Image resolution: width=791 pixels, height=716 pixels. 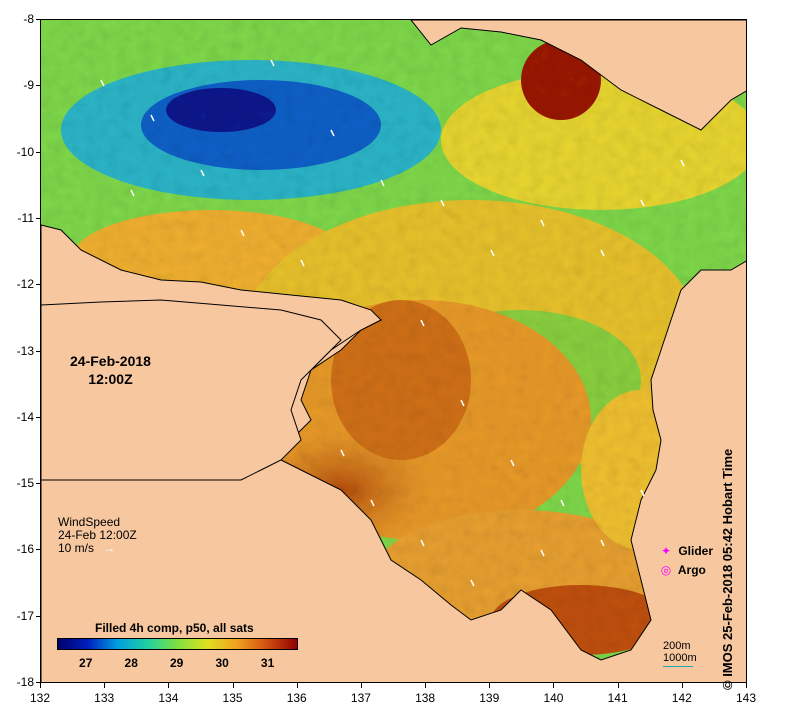 What do you see at coordinates (489, 698) in the screenshot?
I see `x-tick-label: 139` at bounding box center [489, 698].